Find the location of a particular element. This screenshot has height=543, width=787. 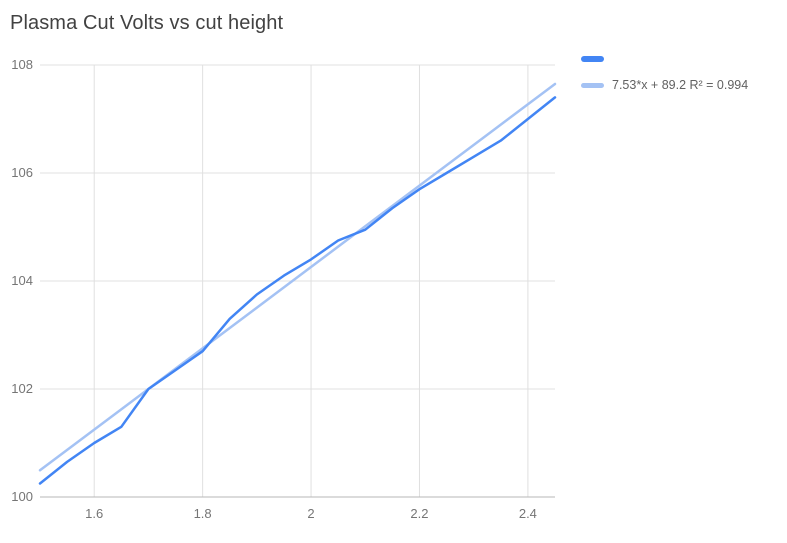

y-tick-label: 100 is located at coordinates (22, 496).